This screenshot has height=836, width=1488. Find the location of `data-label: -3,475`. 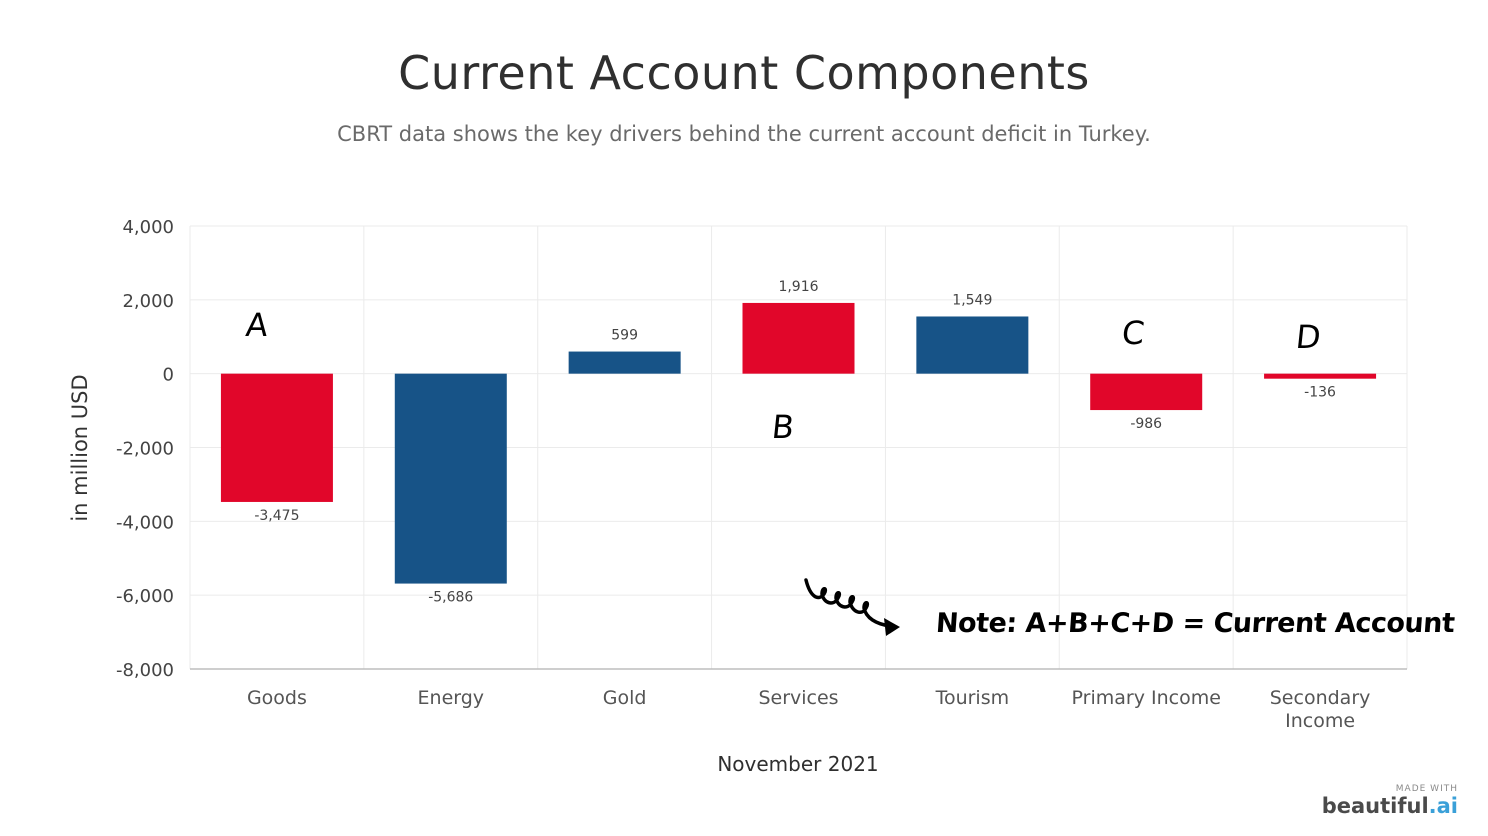

data-label: -3,475 is located at coordinates (276, 516).